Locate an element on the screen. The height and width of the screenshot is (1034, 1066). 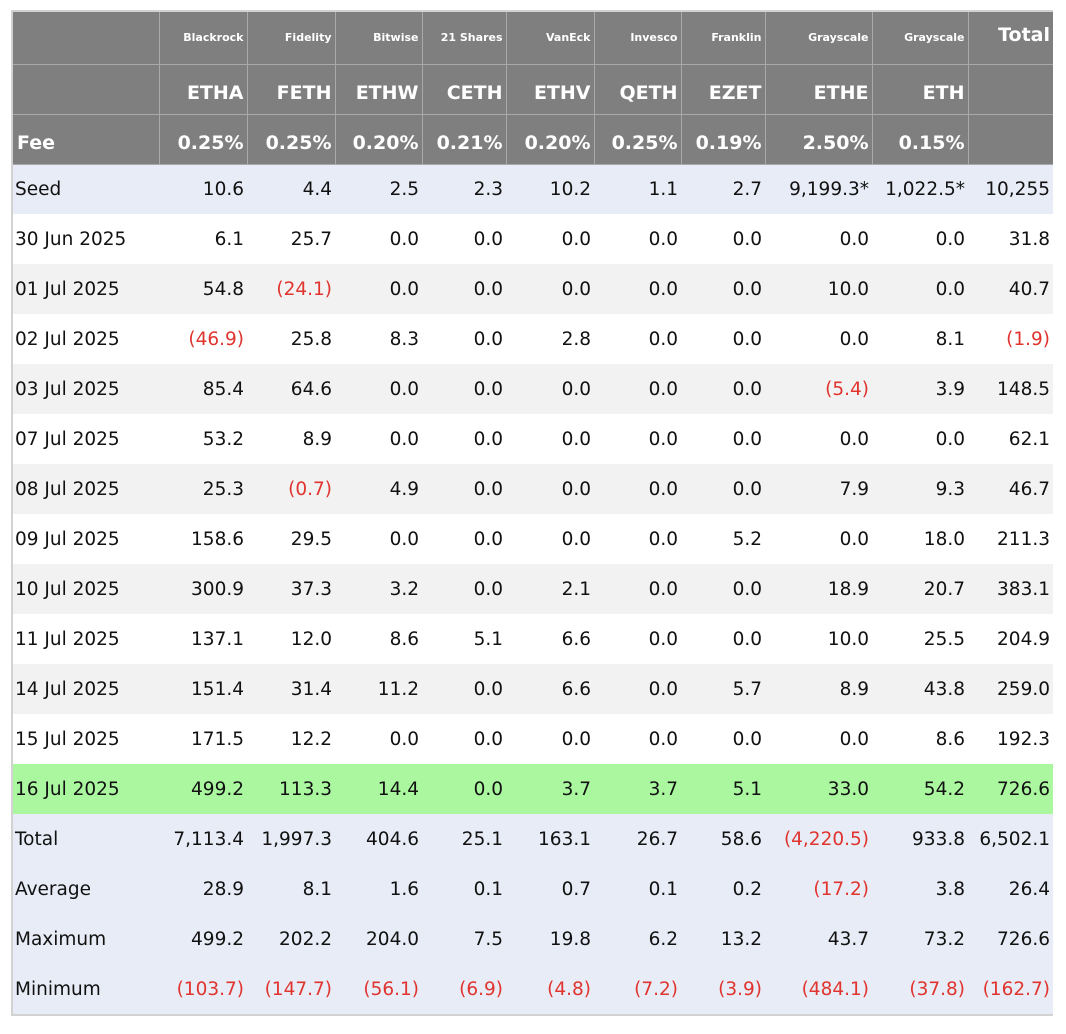
flow-cell: 26.7 is located at coordinates (637, 839).